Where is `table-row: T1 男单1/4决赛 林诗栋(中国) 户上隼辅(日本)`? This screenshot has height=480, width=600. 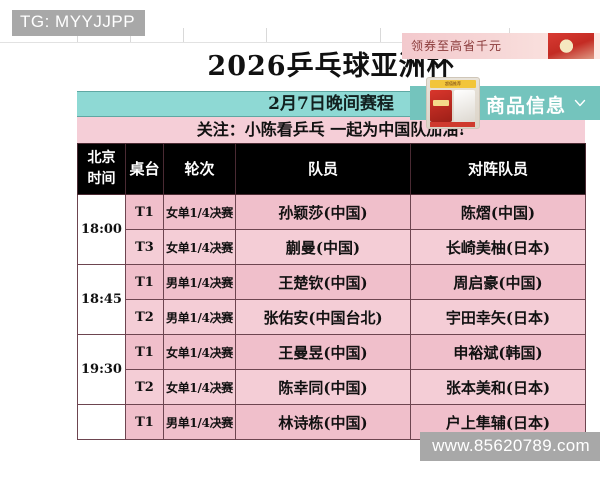
table-row: T1 男单1/4决赛 林诗栋(中国) 户上隼辅(日本) is located at coordinates (331, 422).